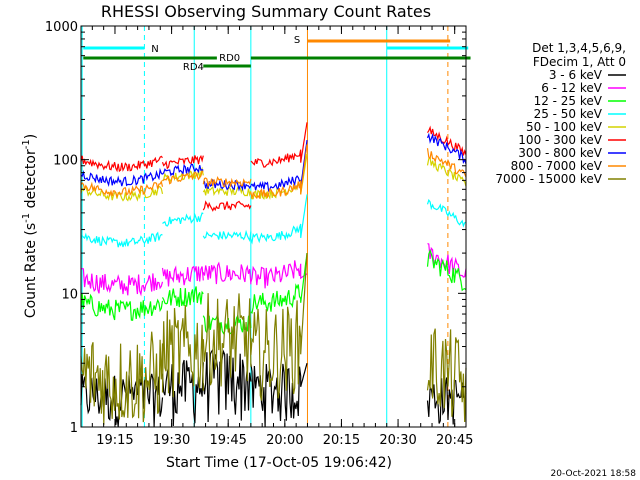 The width and height of the screenshot is (640, 480). Describe the element at coordinates (572, 88) in the screenshot. I see `legend-entry-label: 6 - 12 keV` at that location.